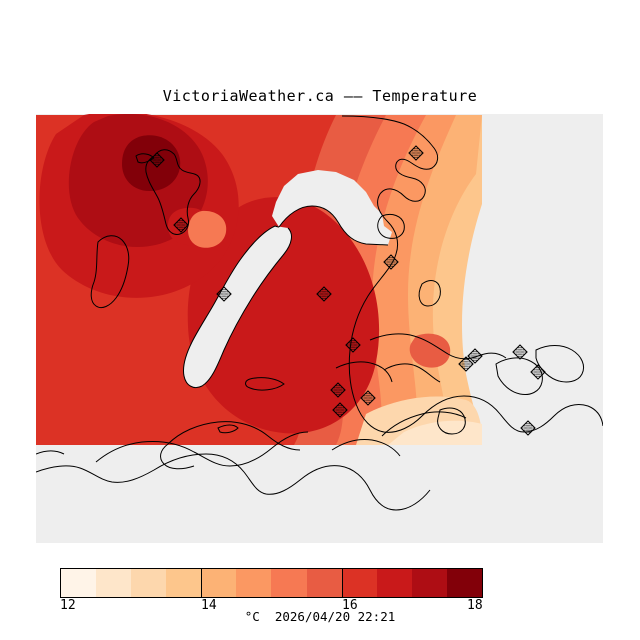 Image resolution: width=640 pixels, height=640 pixels. What do you see at coordinates (320, 96) in the screenshot?
I see `page-title: VictoriaWeather.ca —— Temperature` at bounding box center [320, 96].